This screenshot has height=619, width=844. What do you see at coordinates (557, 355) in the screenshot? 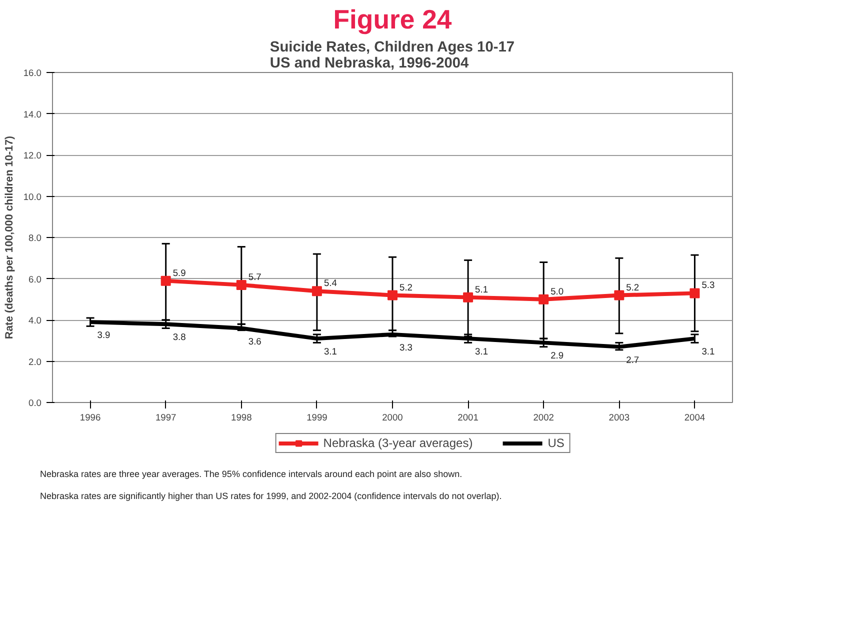
I see `data-label: 2.9` at bounding box center [557, 355].